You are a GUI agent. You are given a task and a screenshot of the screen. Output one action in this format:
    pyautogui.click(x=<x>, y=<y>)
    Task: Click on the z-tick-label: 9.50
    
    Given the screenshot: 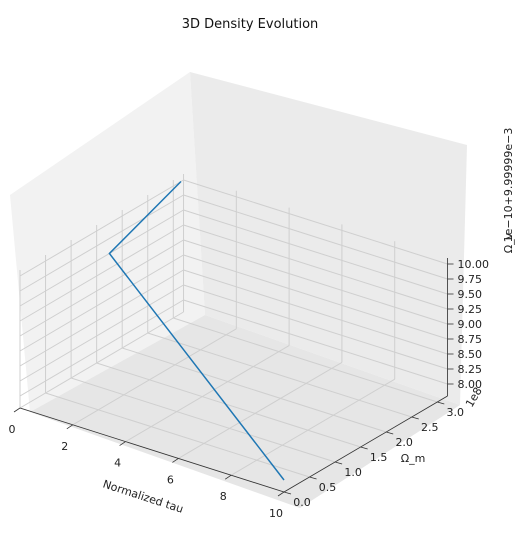 What is the action you would take?
    pyautogui.click(x=470, y=294)
    